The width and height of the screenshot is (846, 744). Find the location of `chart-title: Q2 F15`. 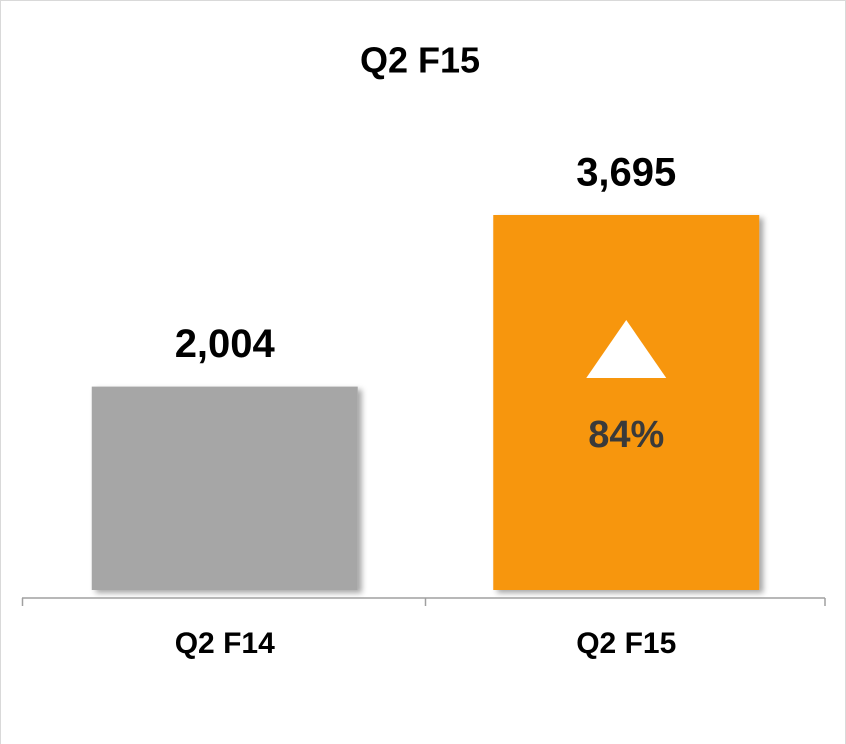

chart-title: Q2 F15 is located at coordinates (420, 60).